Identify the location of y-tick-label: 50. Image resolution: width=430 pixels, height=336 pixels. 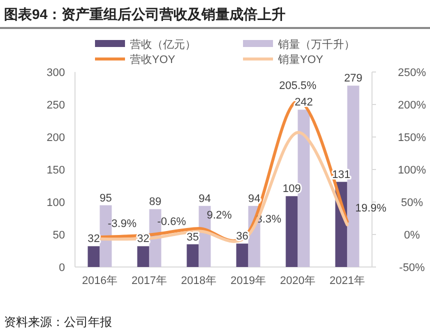
(58, 236).